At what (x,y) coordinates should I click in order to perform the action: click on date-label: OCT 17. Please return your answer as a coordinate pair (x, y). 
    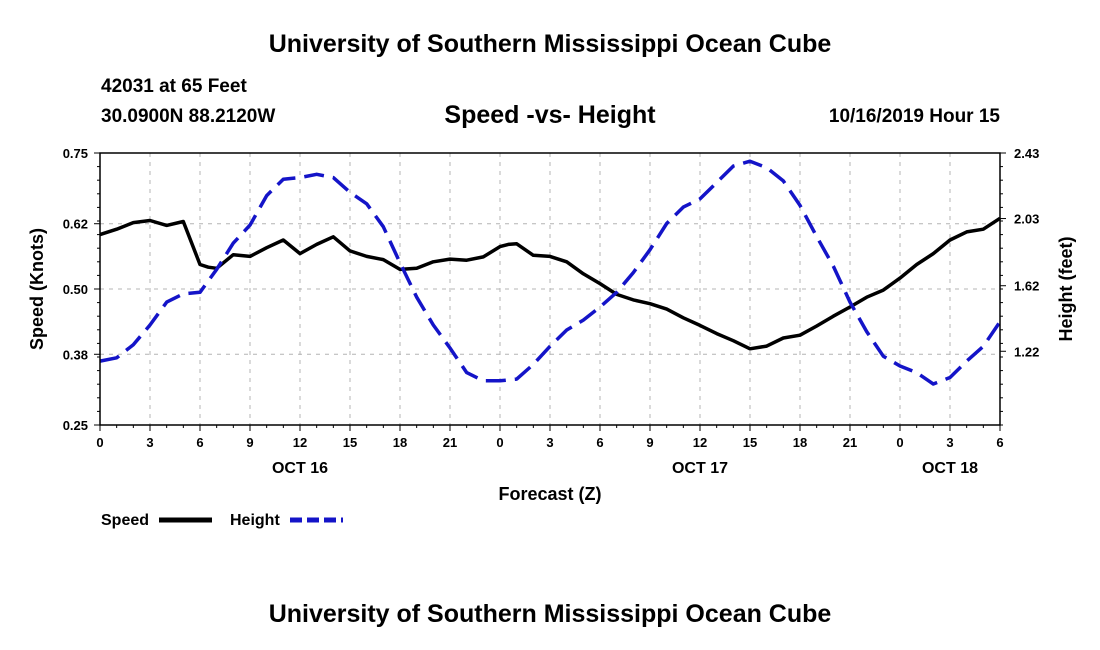
    Looking at the image, I should click on (700, 468).